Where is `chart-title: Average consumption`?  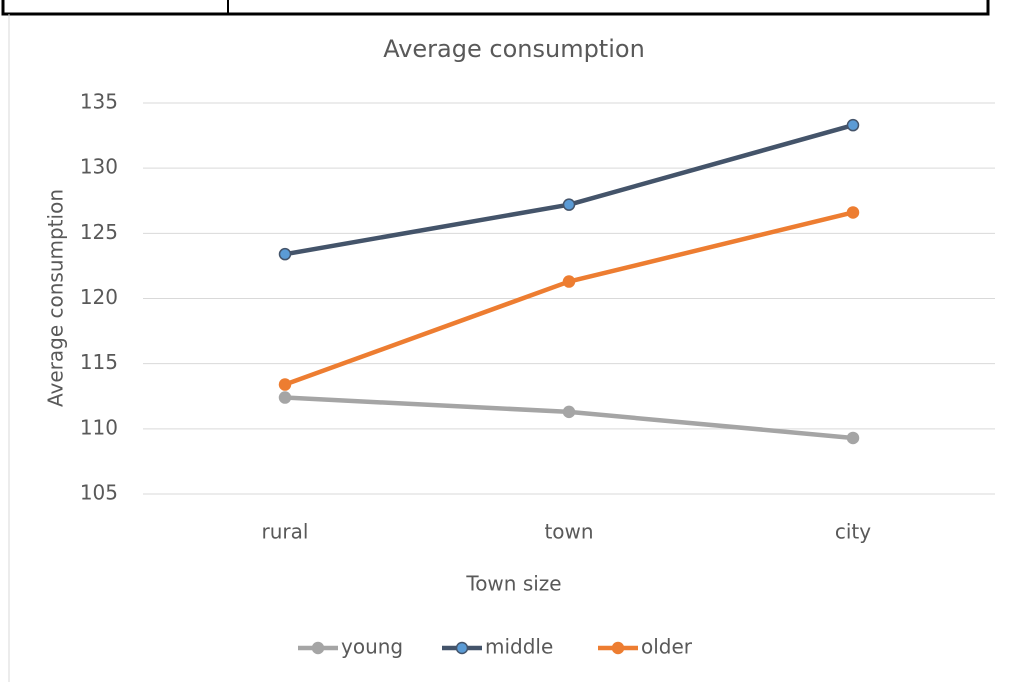 chart-title: Average consumption is located at coordinates (514, 49).